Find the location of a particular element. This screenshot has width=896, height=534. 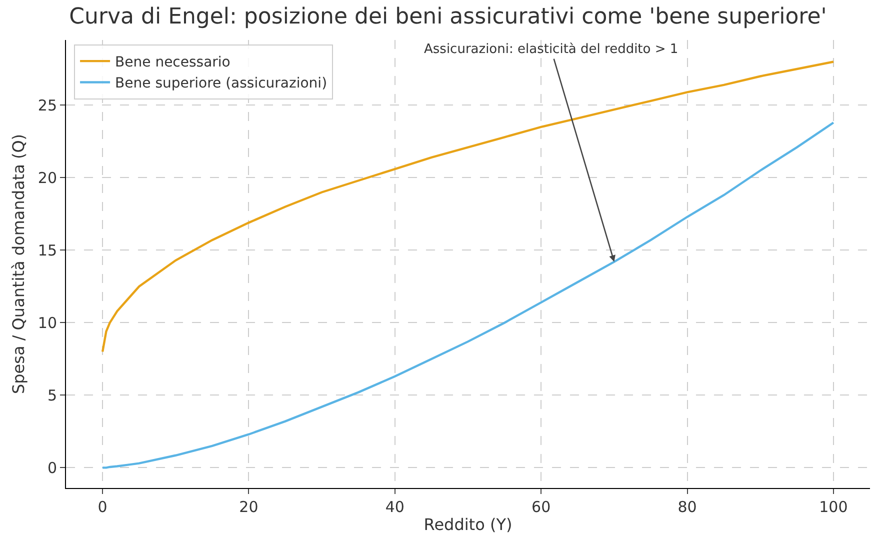

legend-label: Bene superiore (assicurazioni) is located at coordinates (221, 84).